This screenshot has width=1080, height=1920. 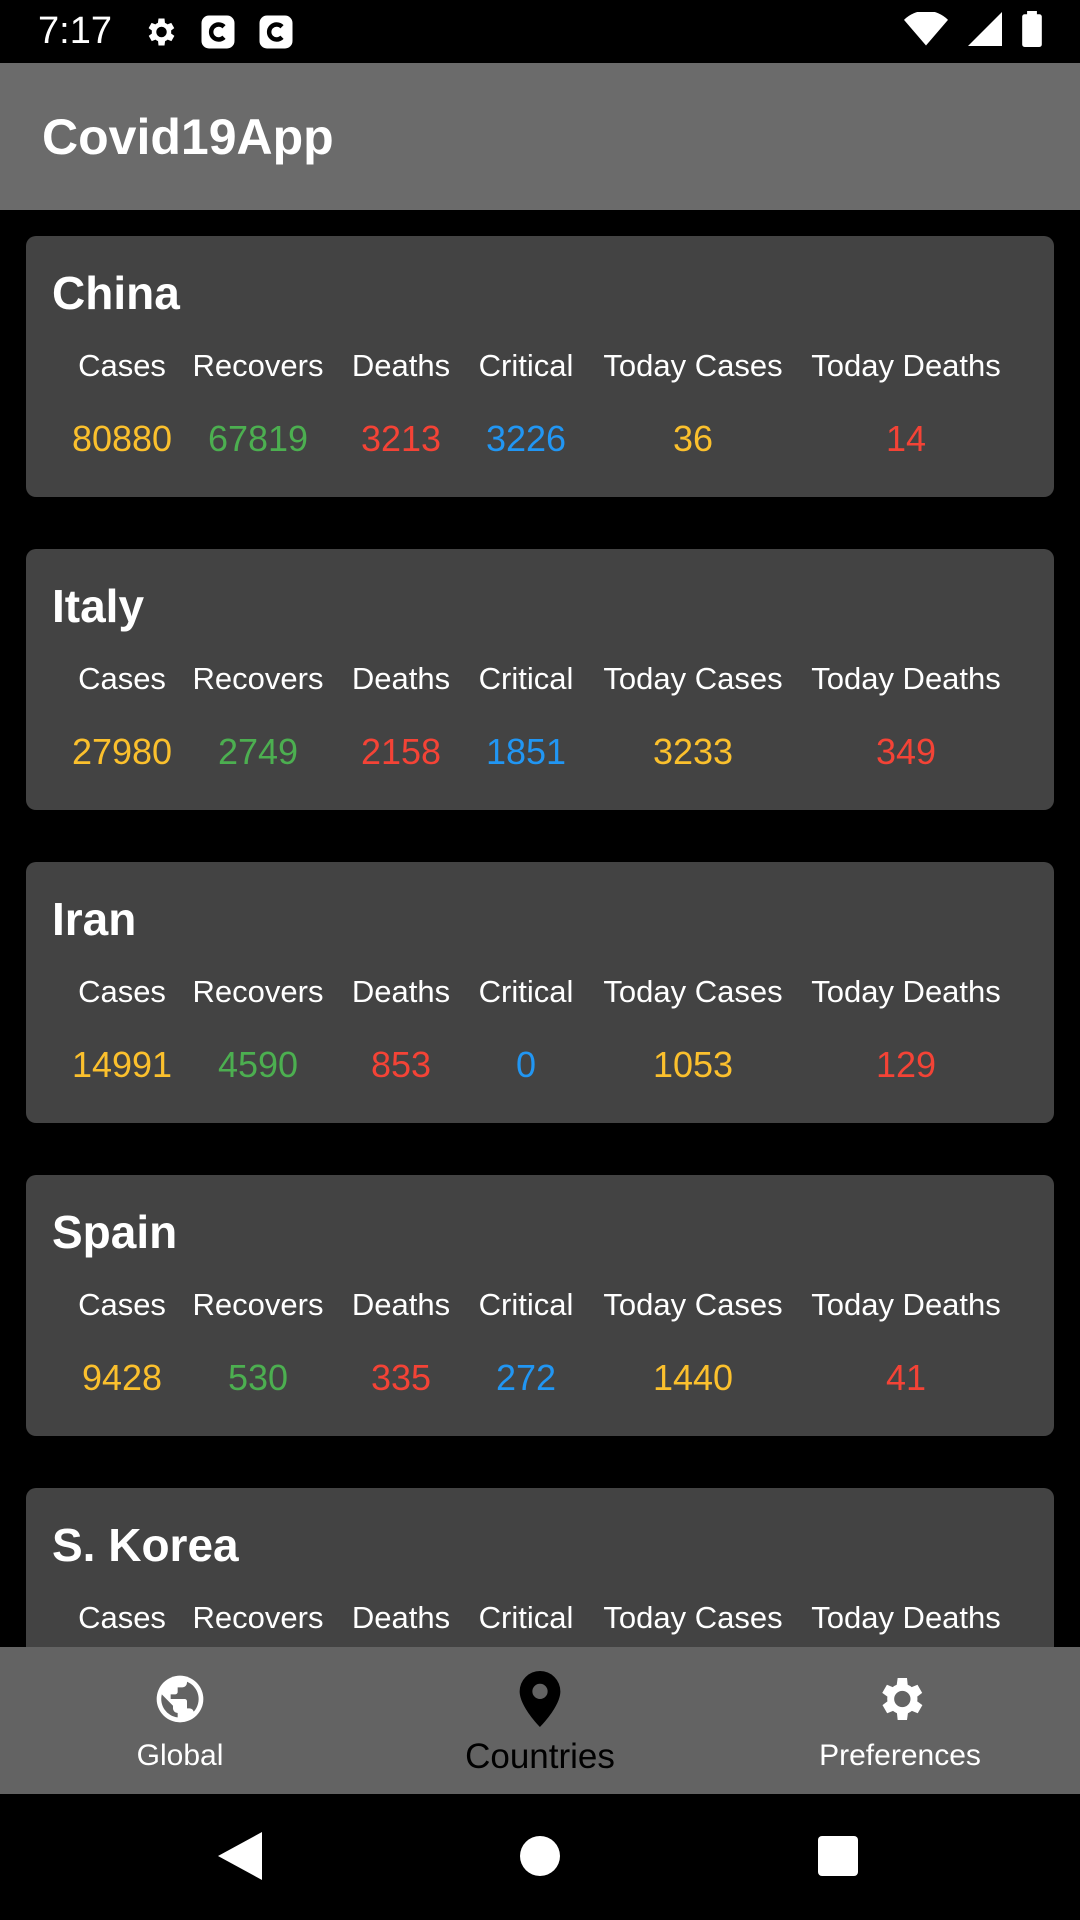 I want to click on nav-item-preferences: Preferences, so click(x=900, y=1720).